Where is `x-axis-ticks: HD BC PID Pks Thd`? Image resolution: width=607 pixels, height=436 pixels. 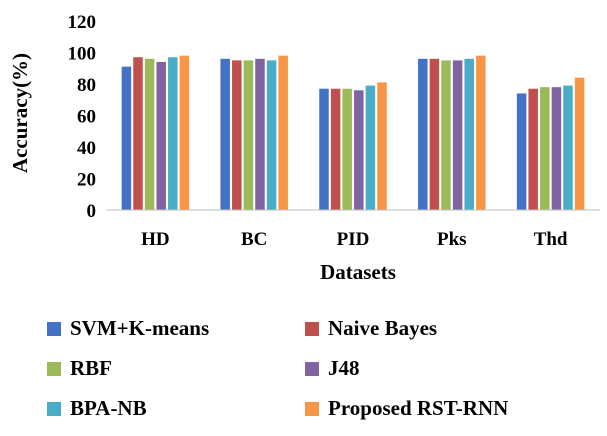
x-axis-ticks: HD BC PID Pks Thd is located at coordinates (354, 239).